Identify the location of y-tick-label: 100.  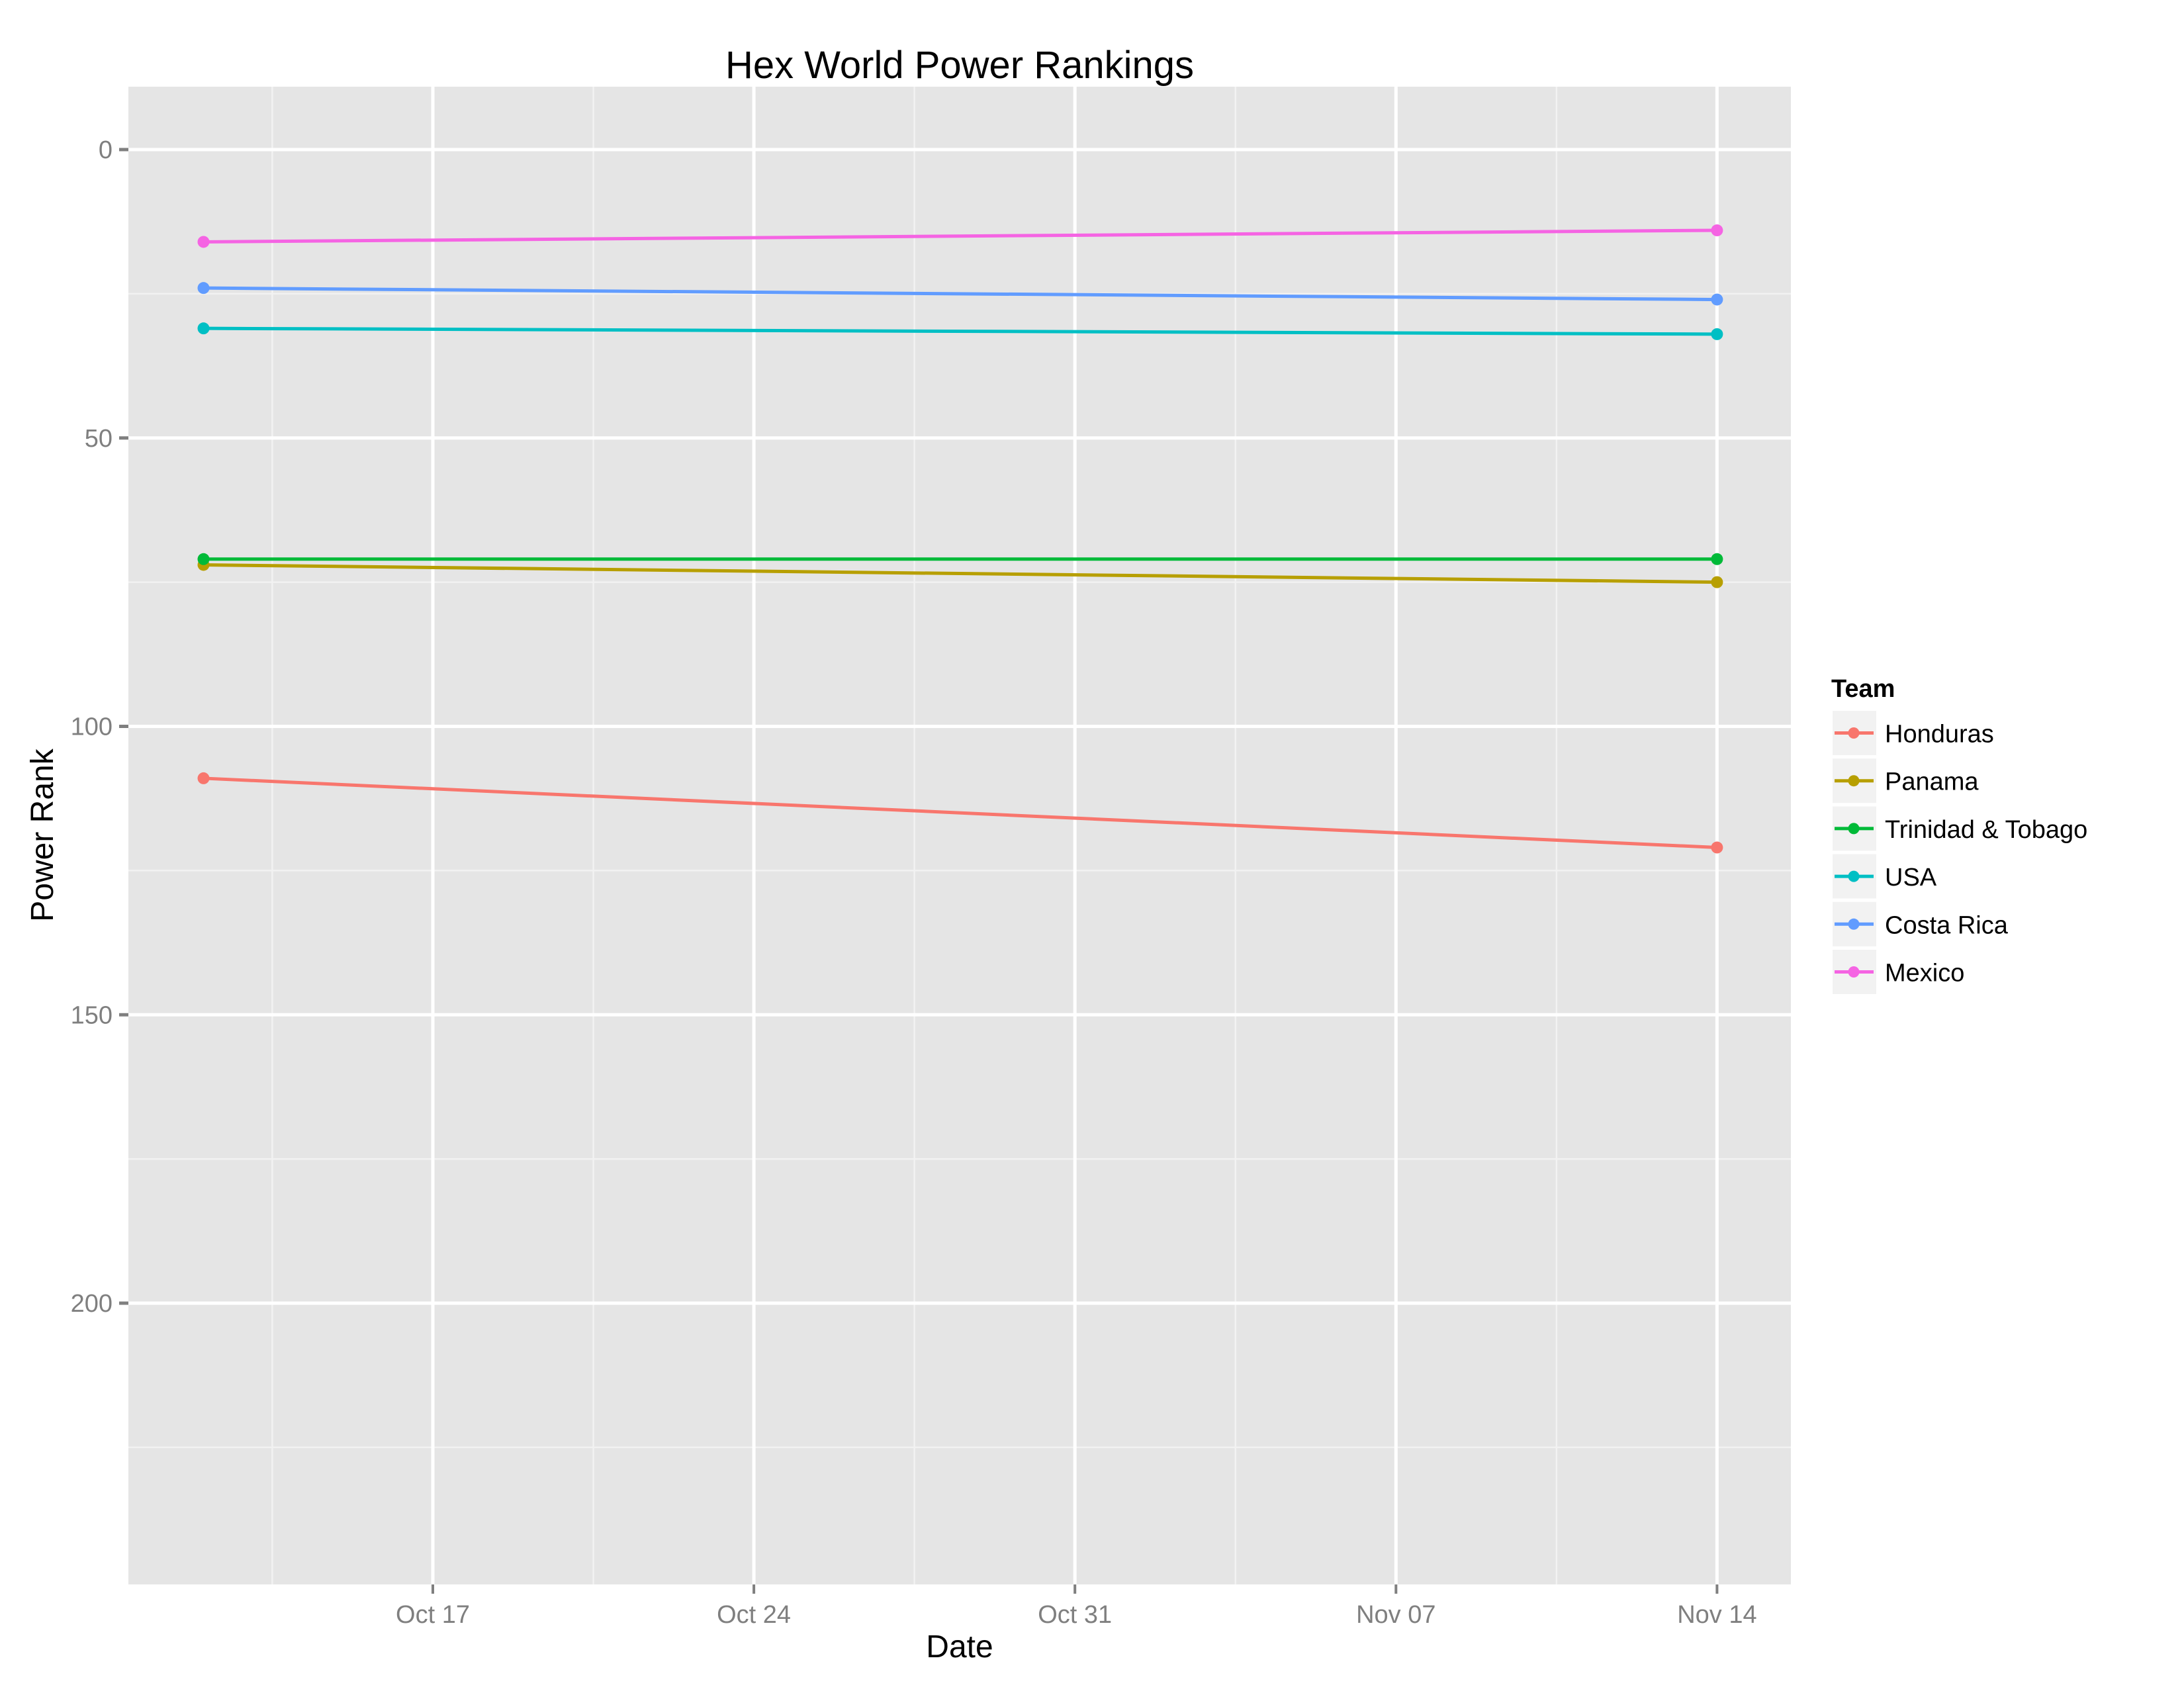
(92, 727).